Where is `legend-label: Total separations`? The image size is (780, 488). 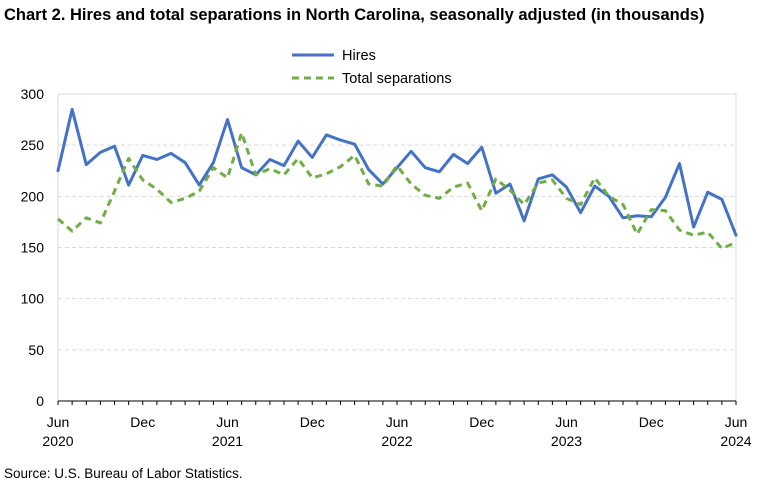 legend-label: Total separations is located at coordinates (397, 79).